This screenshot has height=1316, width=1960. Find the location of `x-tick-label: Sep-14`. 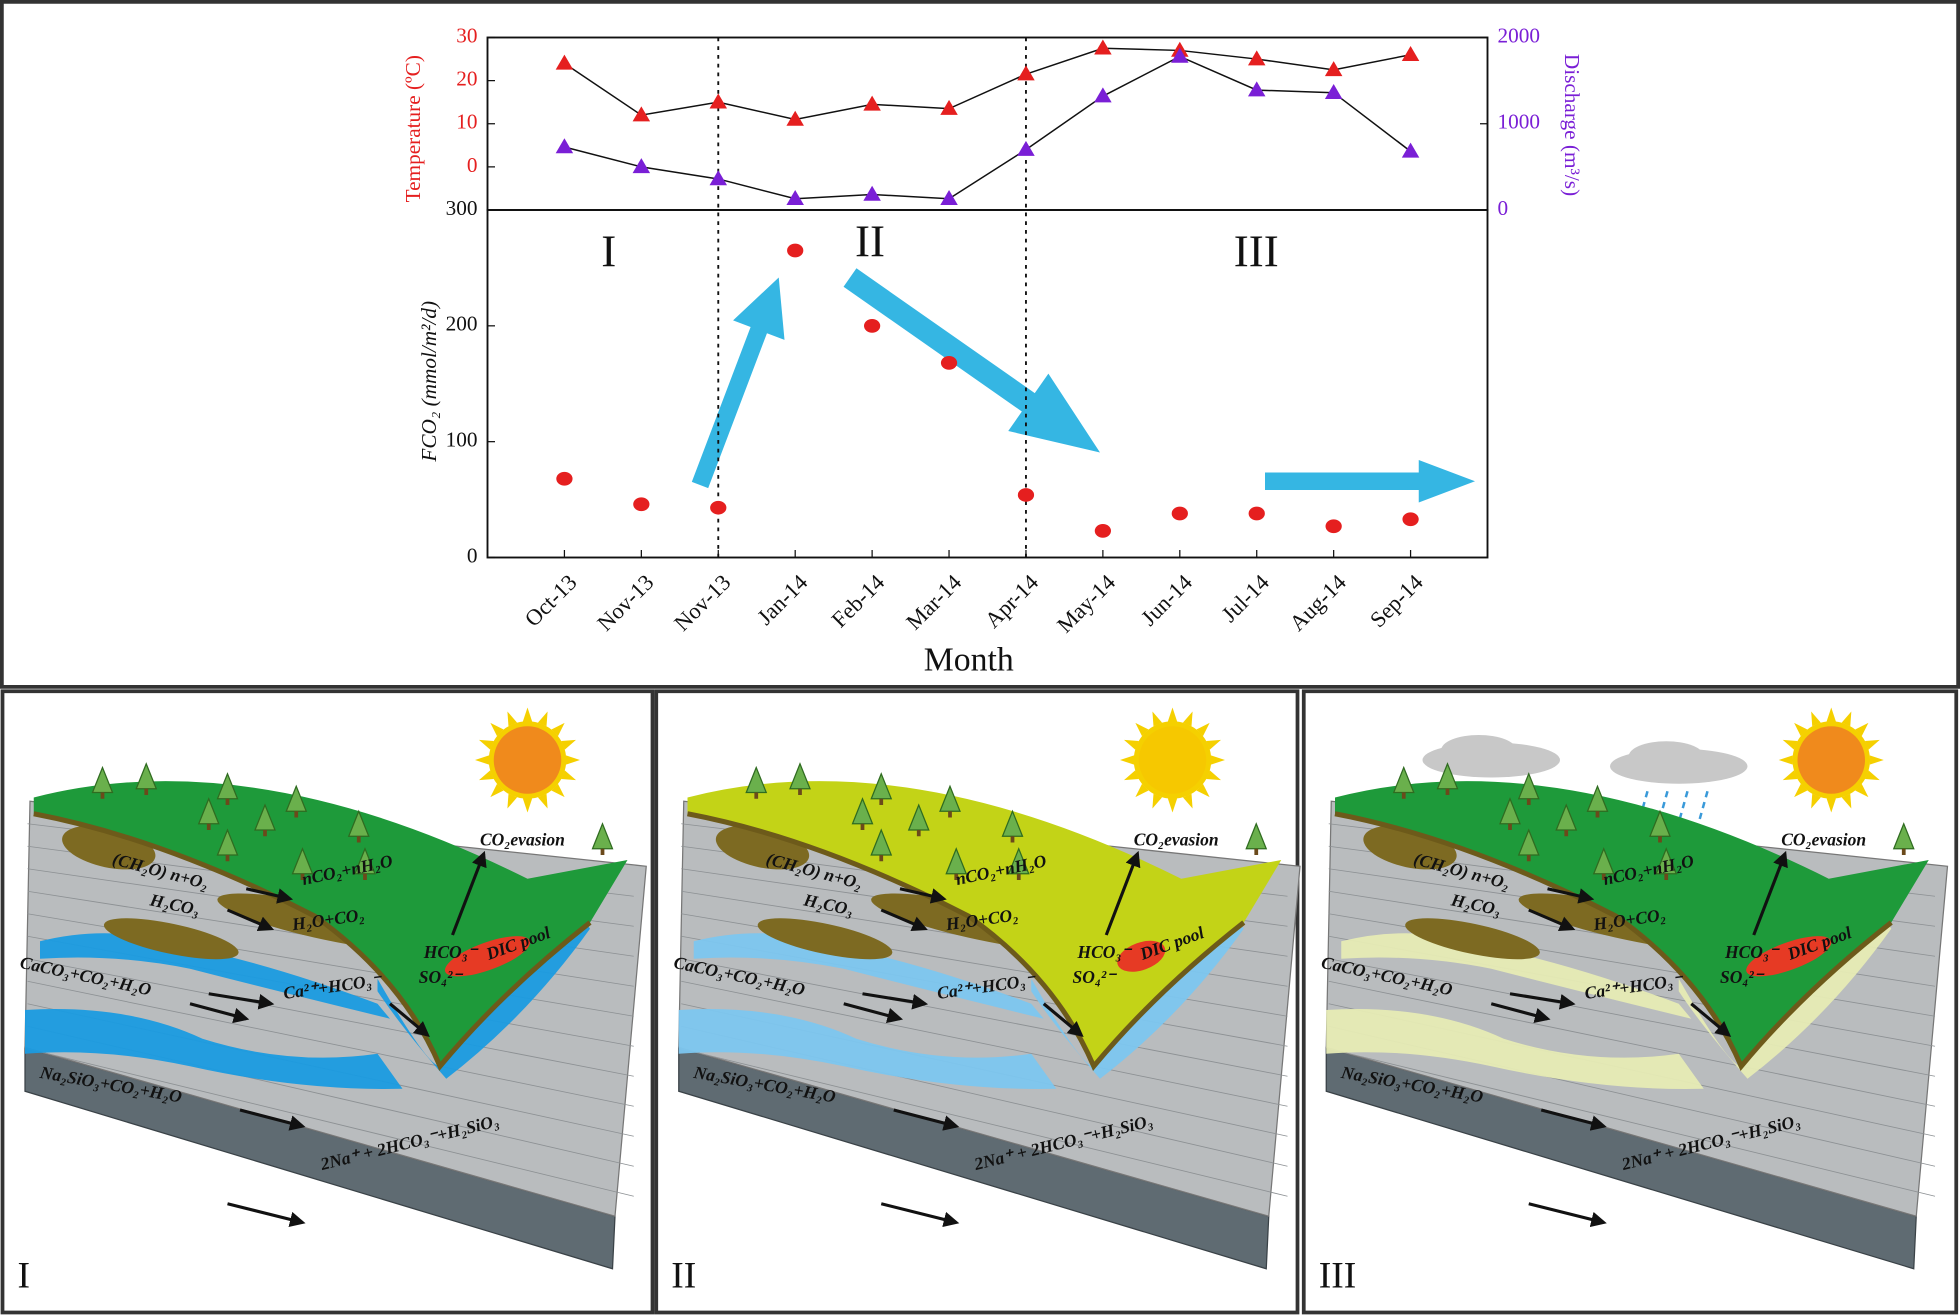

x-tick-label: Sep-14 is located at coordinates (1396, 601).